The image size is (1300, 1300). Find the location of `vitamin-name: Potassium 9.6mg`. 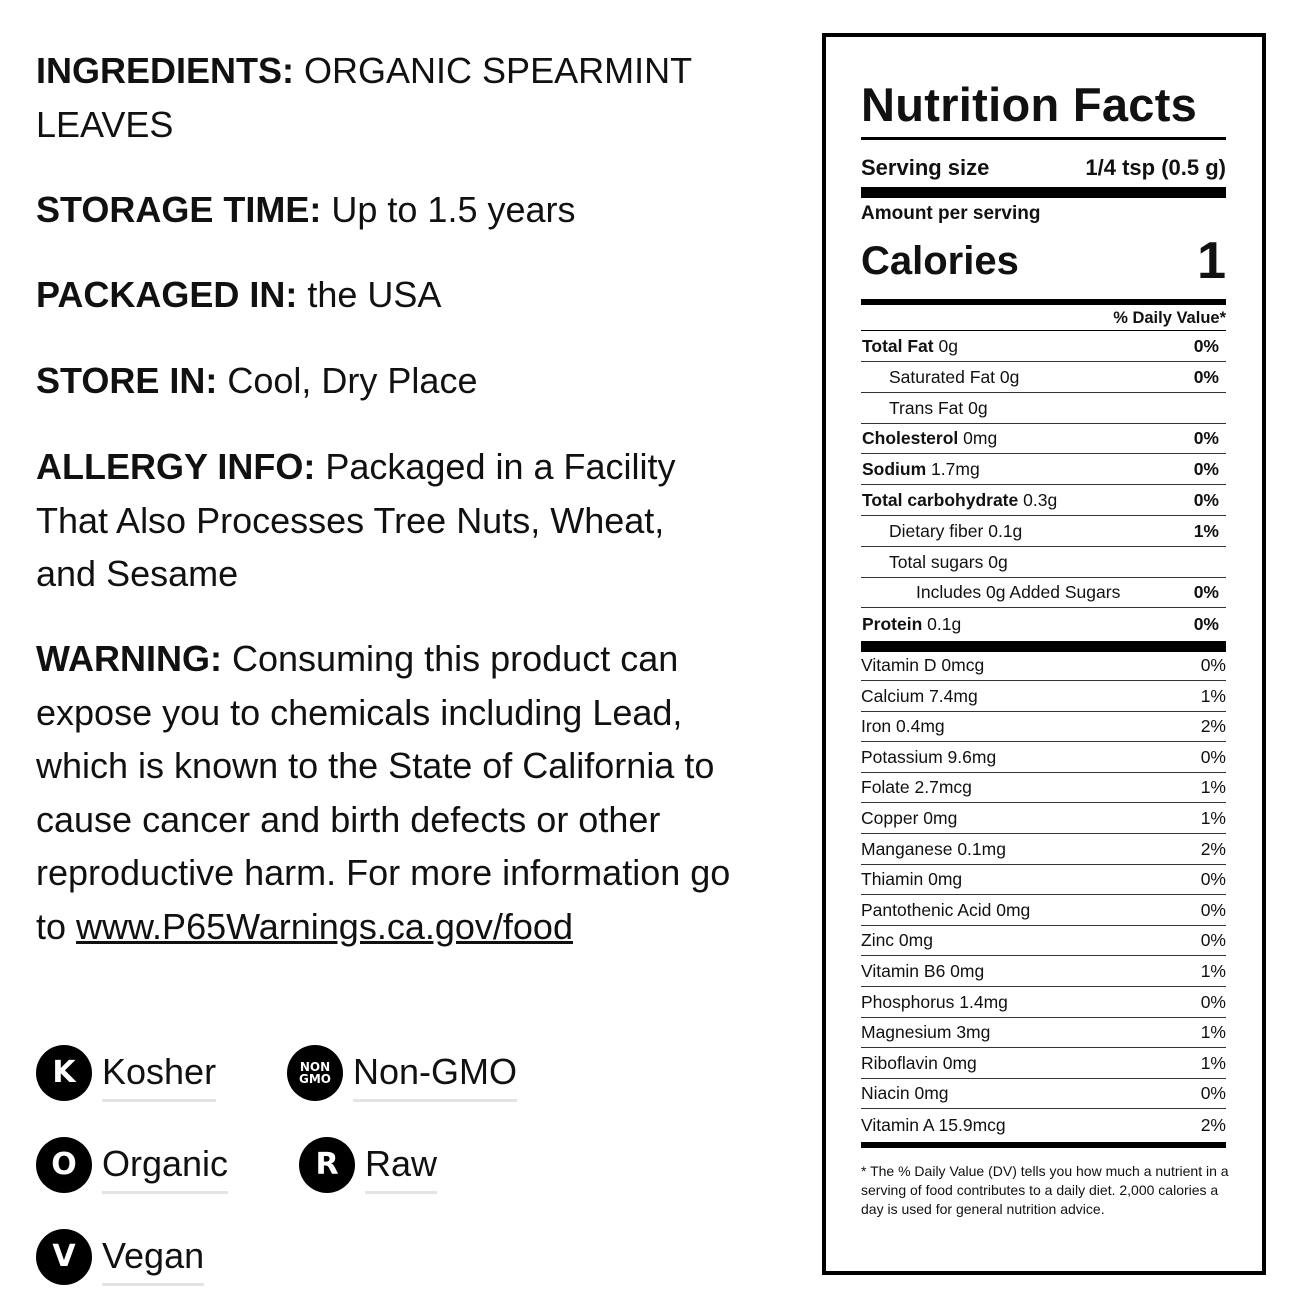

vitamin-name: Potassium 9.6mg is located at coordinates (929, 756).